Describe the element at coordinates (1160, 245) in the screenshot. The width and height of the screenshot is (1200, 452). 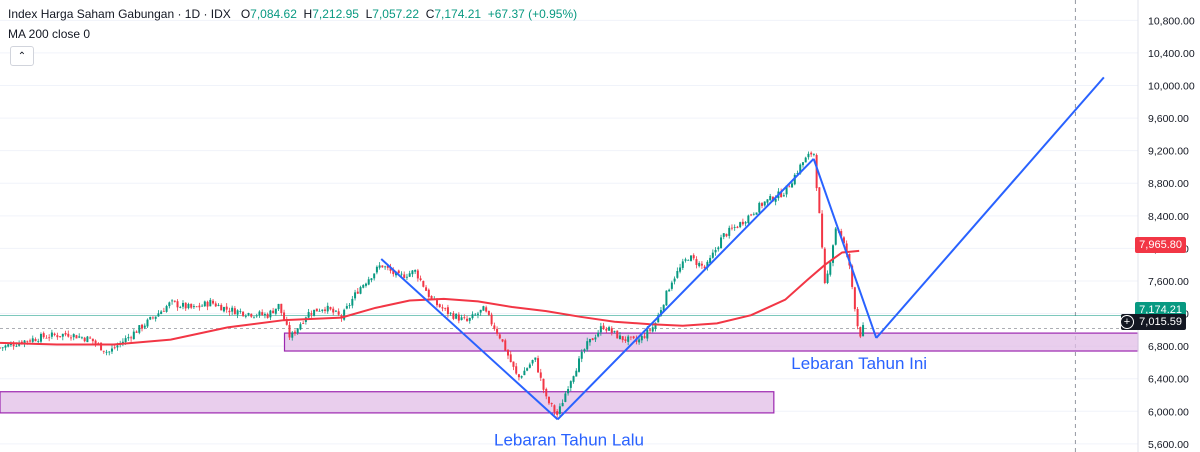
I see `ma-price-tag: 7,965.80` at that location.